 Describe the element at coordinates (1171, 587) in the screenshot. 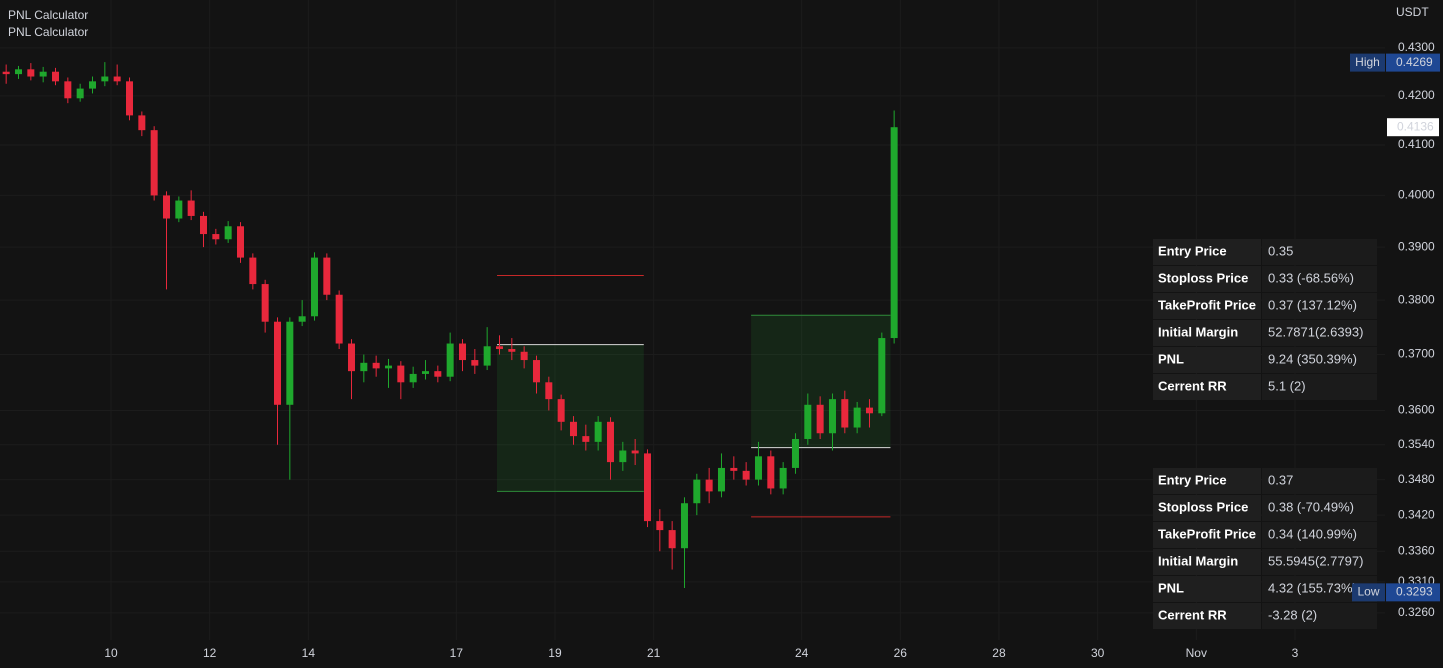

I see `table-label: PNL` at that location.